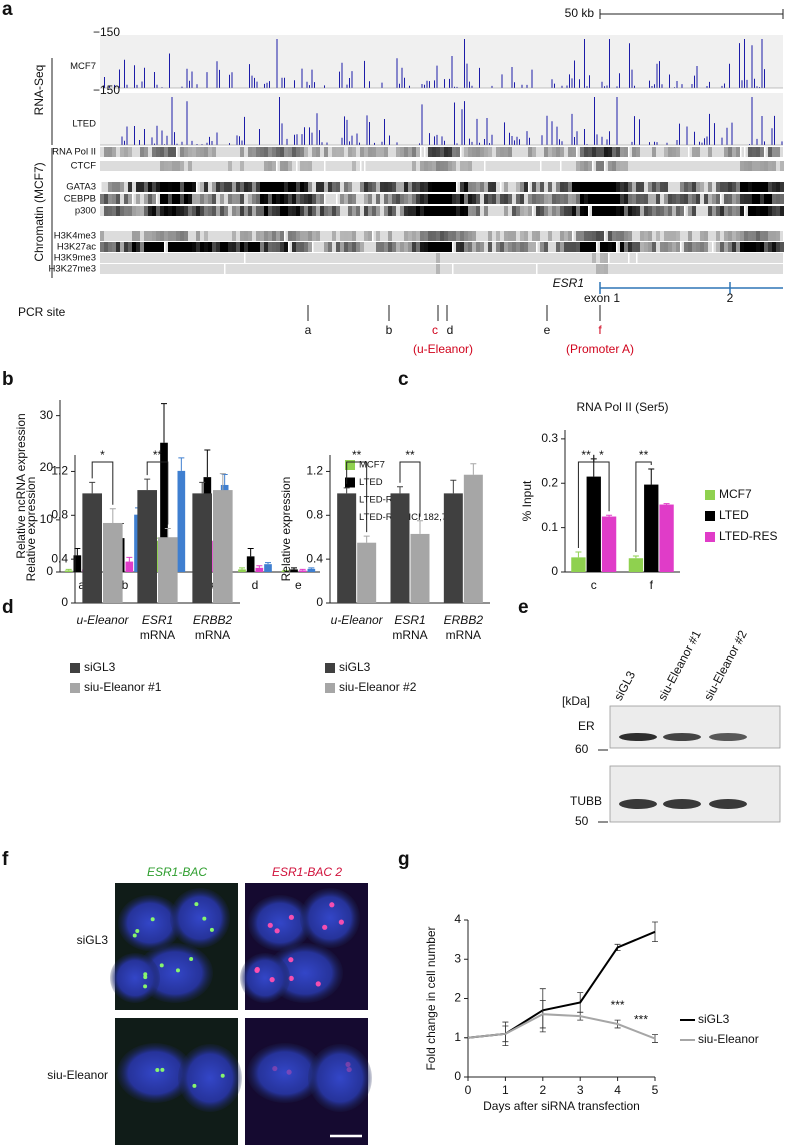 The width and height of the screenshot is (788, 1147). I want to click on track-name: H3K27me3, so click(72, 269).